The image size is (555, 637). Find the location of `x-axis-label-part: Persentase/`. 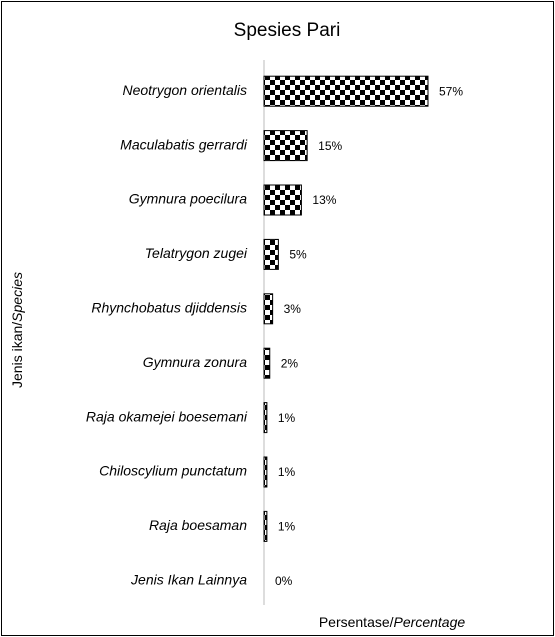

x-axis-label-part: Persentase/ is located at coordinates (356, 622).